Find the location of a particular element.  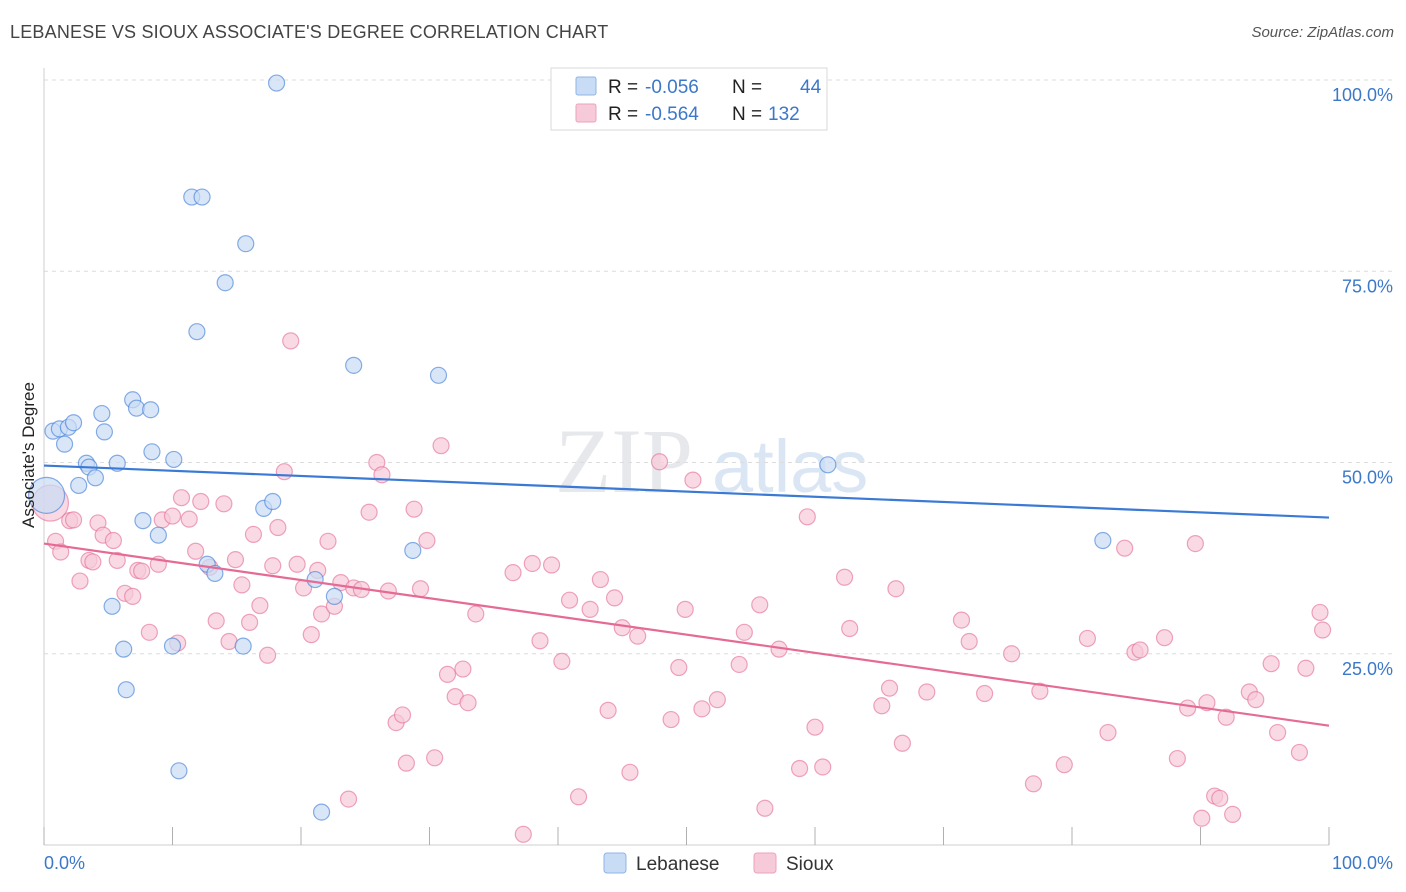

sioux-n-label: N = is located at coordinates (747, 114).